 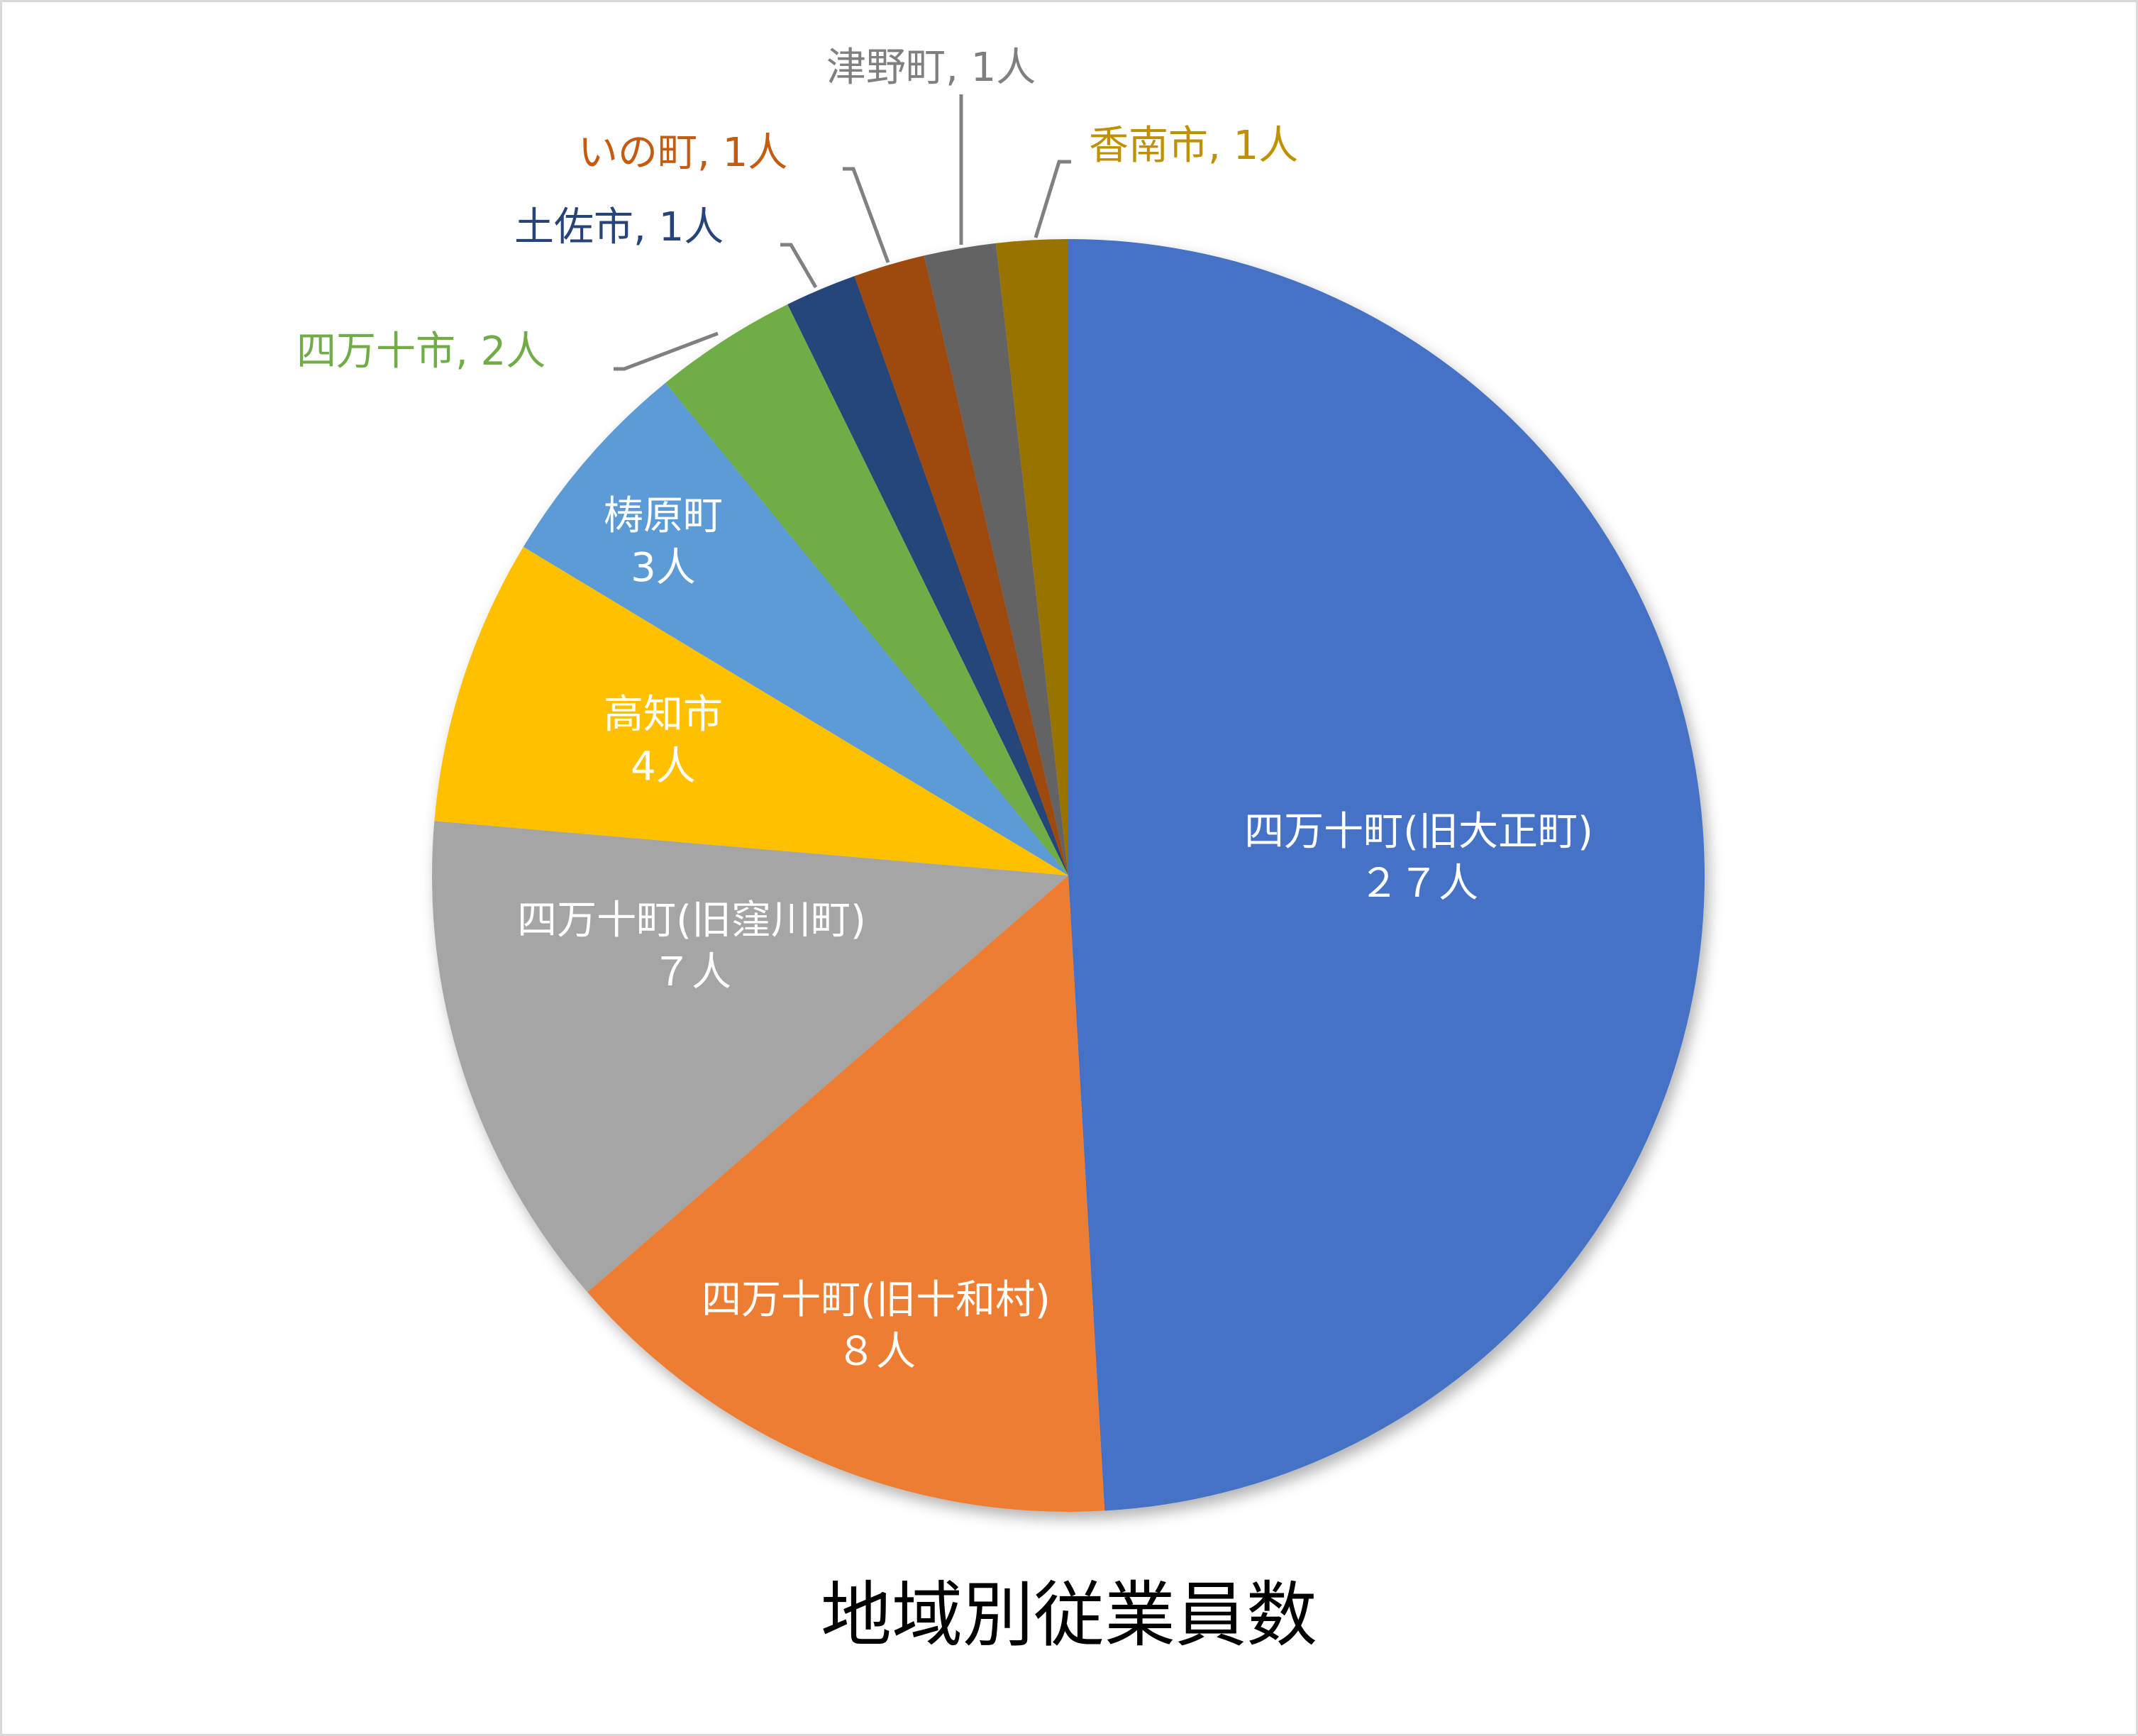 I want to click on data-label-kochi: 高知市 4人, so click(x=663, y=741).